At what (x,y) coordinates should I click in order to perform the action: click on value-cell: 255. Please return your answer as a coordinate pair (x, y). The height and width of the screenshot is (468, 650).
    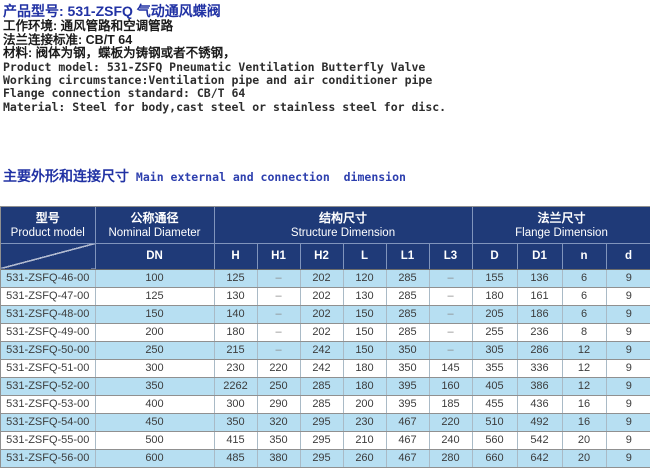
    Looking at the image, I should click on (495, 332).